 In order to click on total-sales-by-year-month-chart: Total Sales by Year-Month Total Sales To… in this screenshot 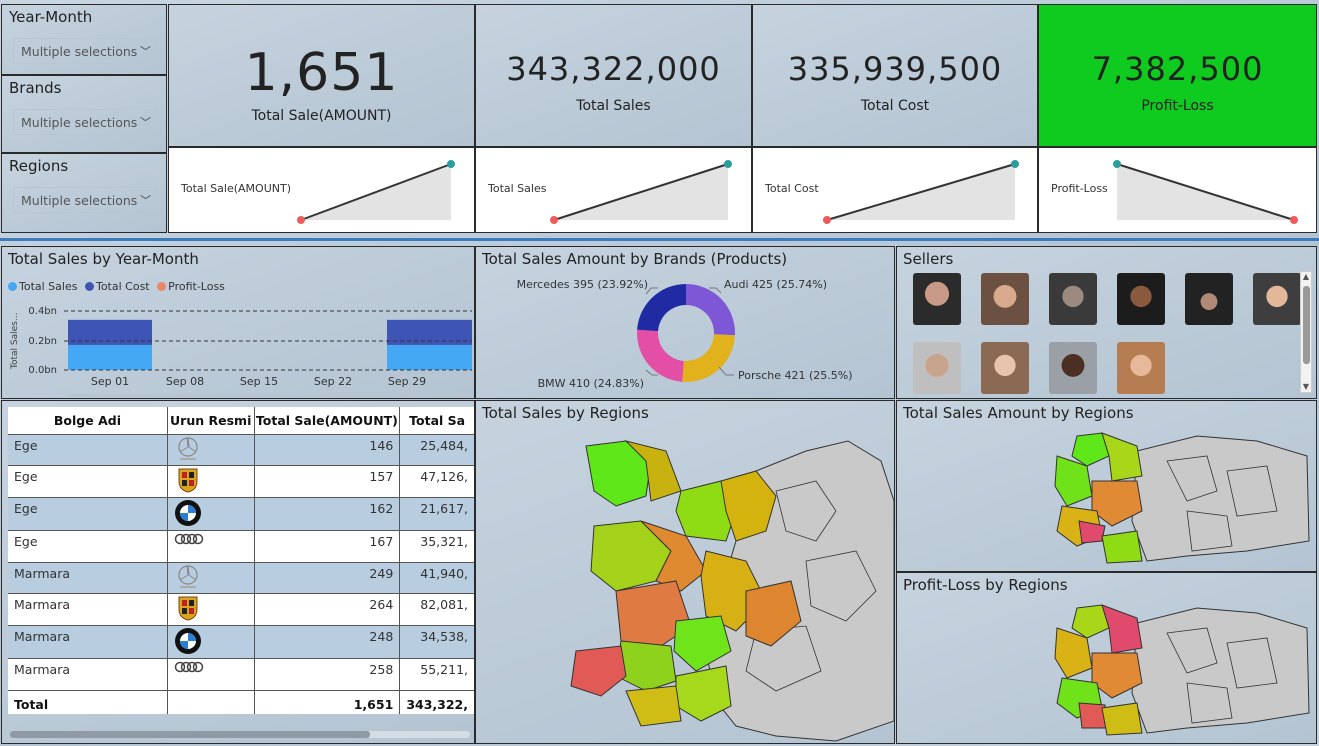, I will do `click(238, 322)`.